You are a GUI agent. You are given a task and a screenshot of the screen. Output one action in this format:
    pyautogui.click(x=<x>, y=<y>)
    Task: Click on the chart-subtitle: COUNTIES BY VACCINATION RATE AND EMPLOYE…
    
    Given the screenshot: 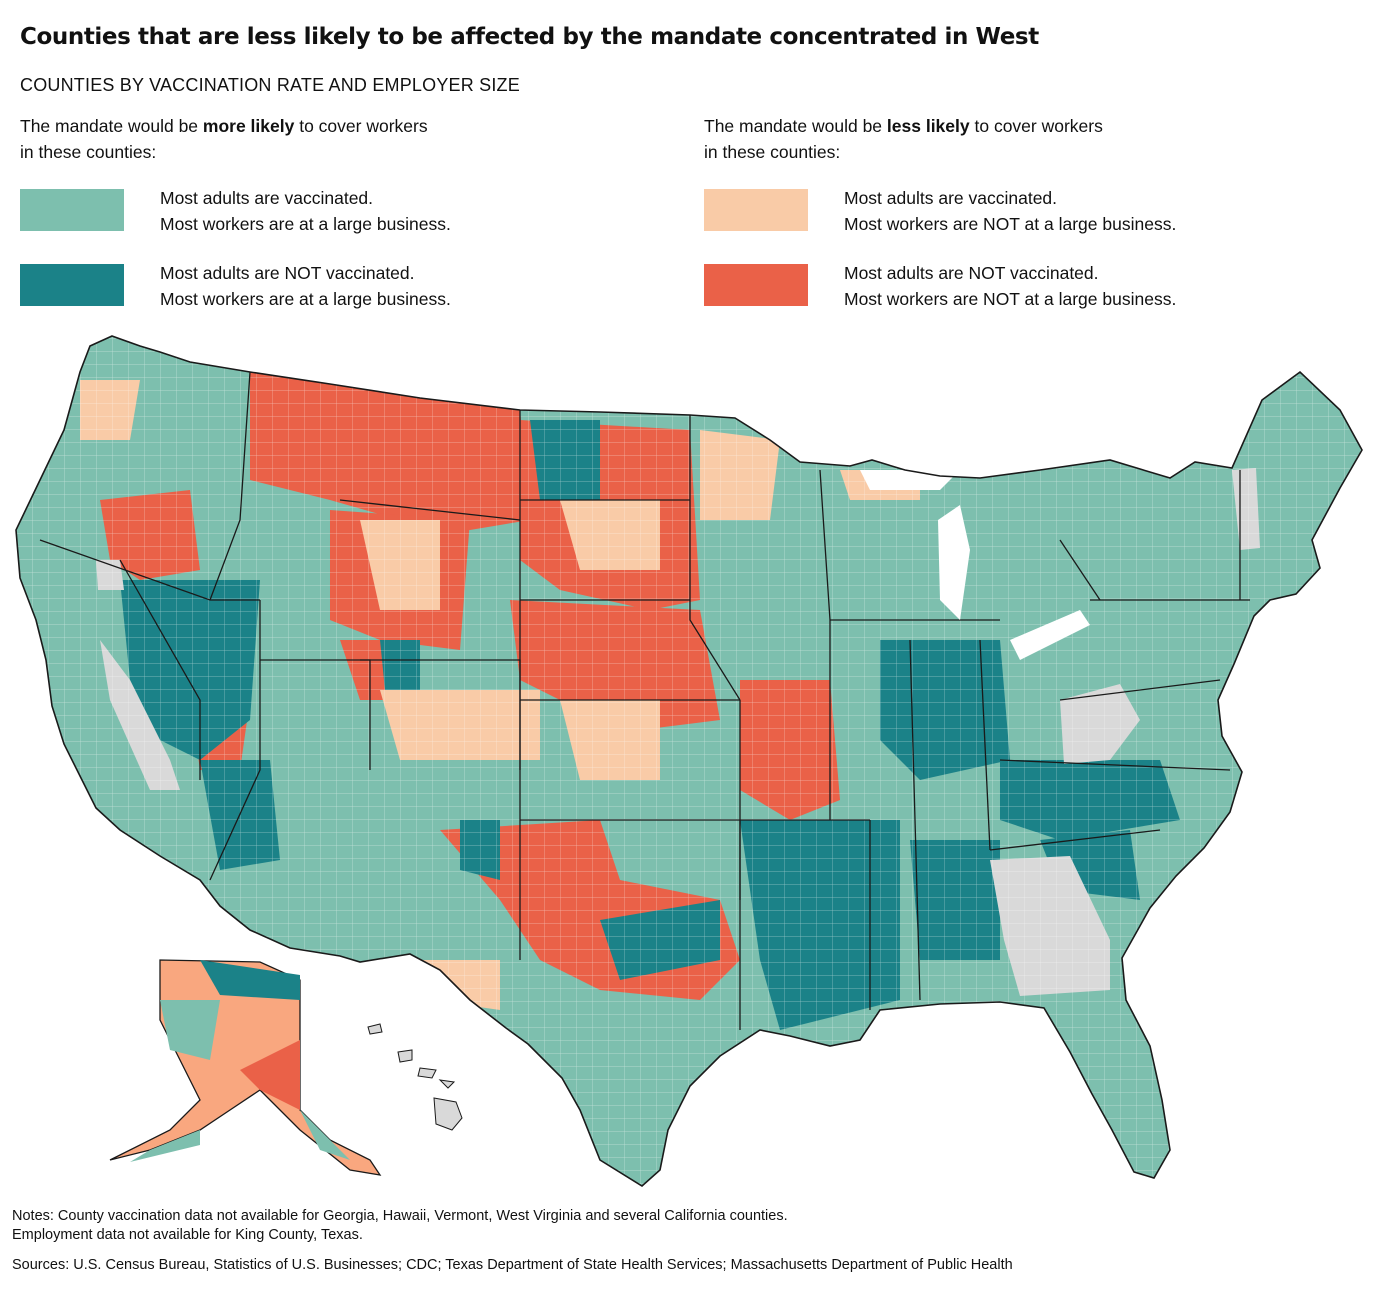 What is the action you would take?
    pyautogui.click(x=270, y=85)
    